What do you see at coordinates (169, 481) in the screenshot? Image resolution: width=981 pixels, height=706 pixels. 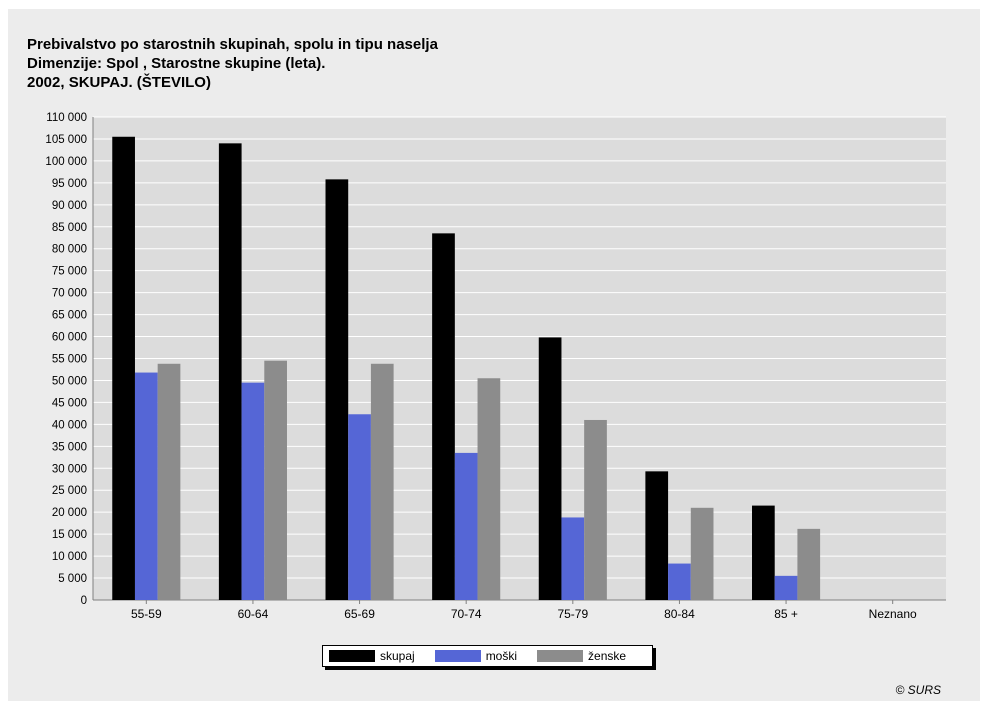 I see `bar-ženske-55-59` at bounding box center [169, 481].